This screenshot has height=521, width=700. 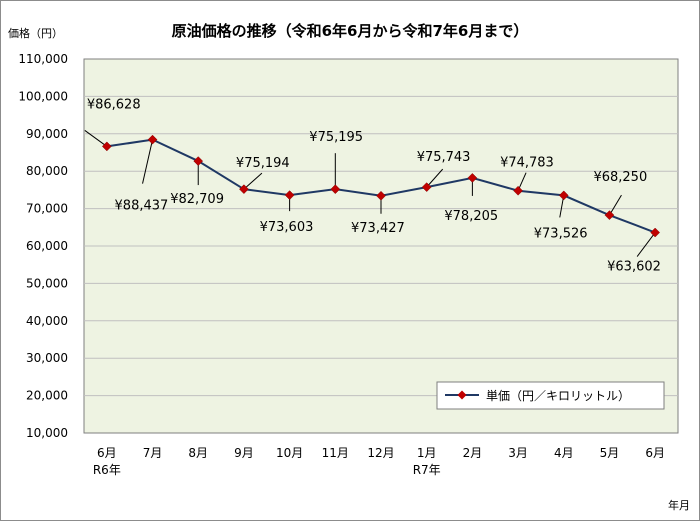 What do you see at coordinates (462, 395) in the screenshot?
I see `legend-marker` at bounding box center [462, 395].